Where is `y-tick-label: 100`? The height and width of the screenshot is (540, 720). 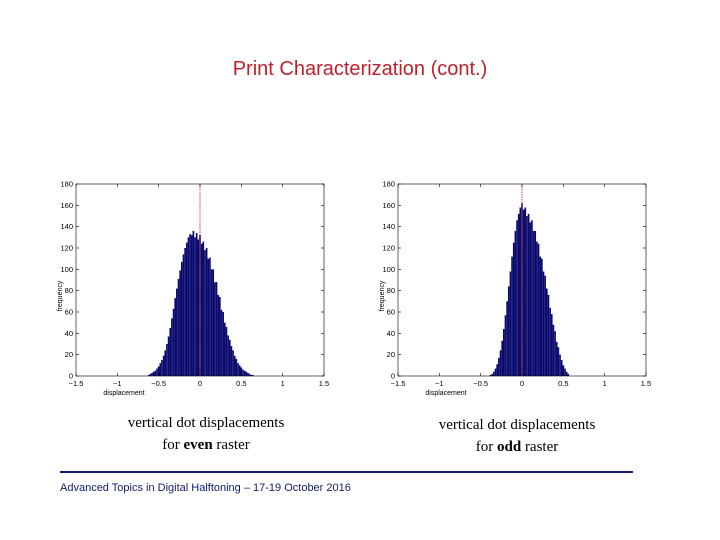
y-tick-label: 100 is located at coordinates (66, 269).